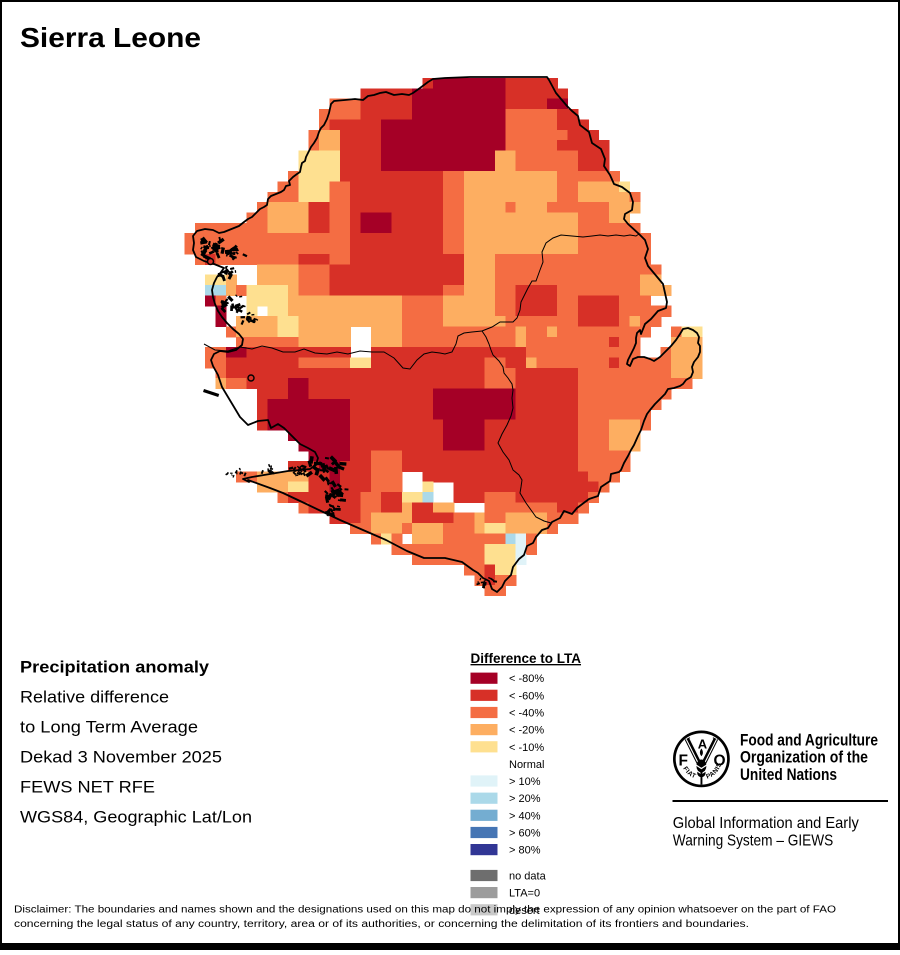 The width and height of the screenshot is (900, 955). Describe the element at coordinates (766, 823) in the screenshot. I see `svg-text: Global Information and Early` at that location.